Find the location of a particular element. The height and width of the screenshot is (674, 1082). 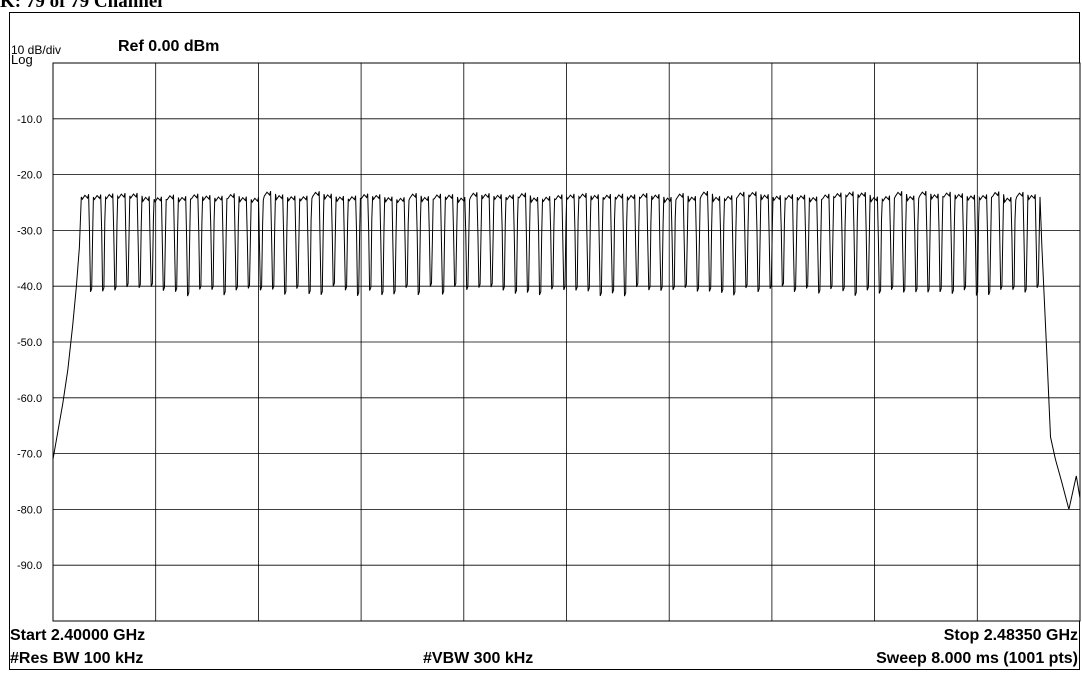

y-tick-label: -30.0 is located at coordinates (29, 231).